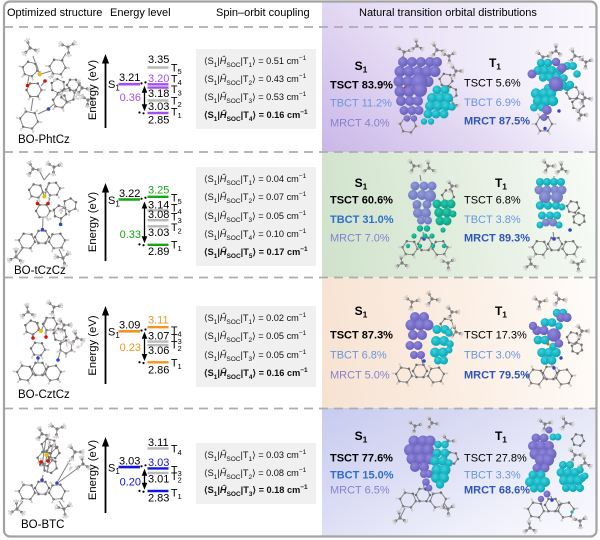 The image size is (600, 540). Describe the element at coordinates (492, 103) in the screenshot. I see `svg-text: TBCT 6.9%` at that location.